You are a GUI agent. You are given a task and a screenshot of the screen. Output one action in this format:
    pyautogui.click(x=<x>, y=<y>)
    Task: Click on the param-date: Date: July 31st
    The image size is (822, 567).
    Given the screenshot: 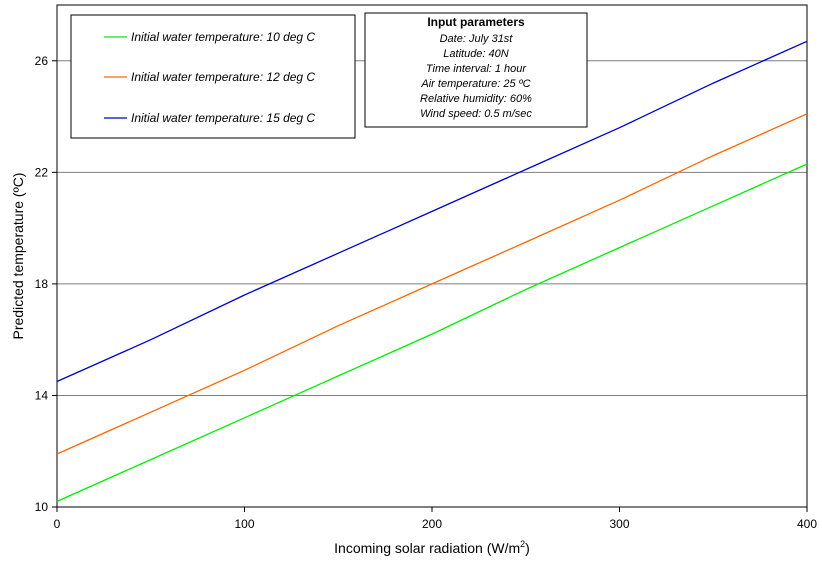 What is the action you would take?
    pyautogui.click(x=477, y=39)
    